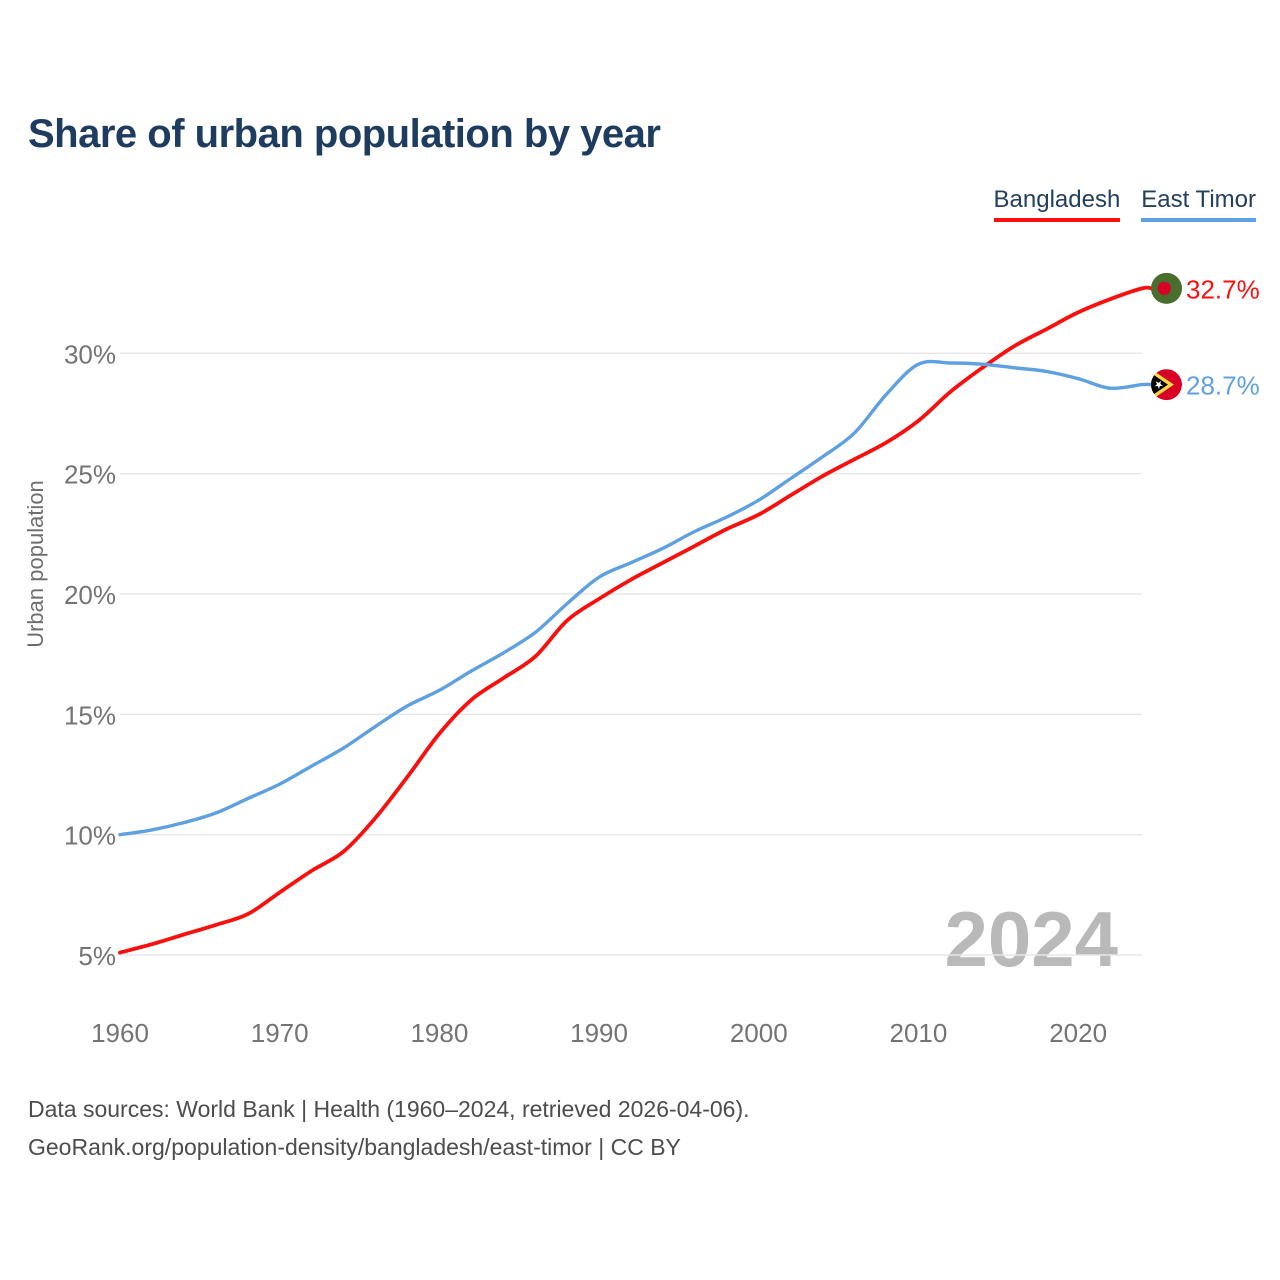 This screenshot has height=1280, width=1280. I want to click on end-value-label-bangladesh: 32.7%, so click(1223, 289).